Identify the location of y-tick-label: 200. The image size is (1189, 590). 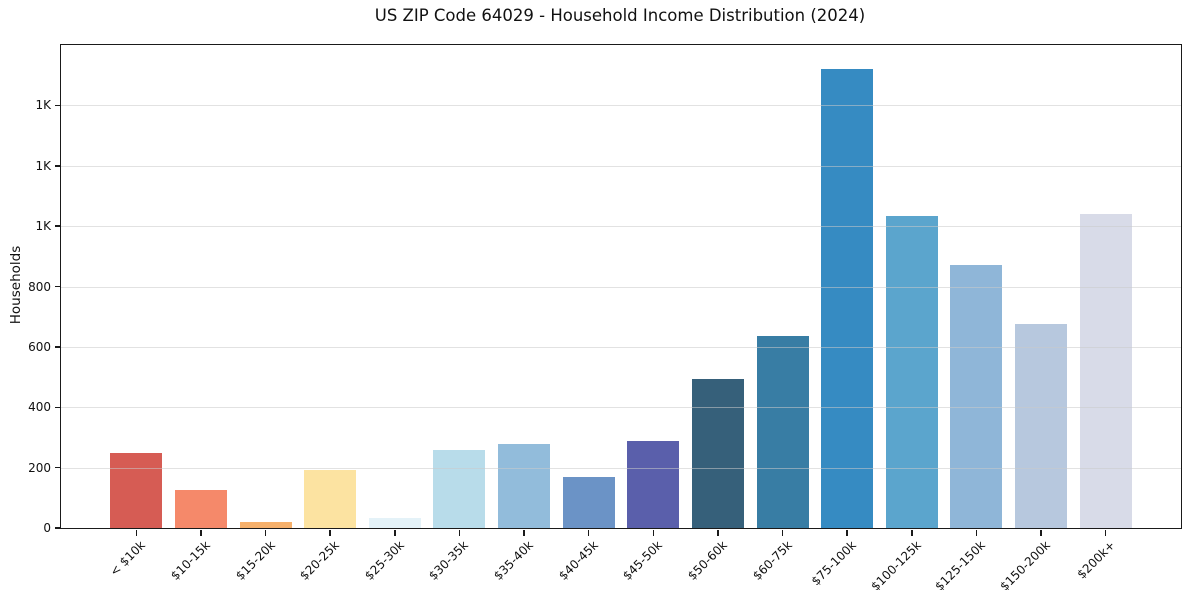
(39, 467).